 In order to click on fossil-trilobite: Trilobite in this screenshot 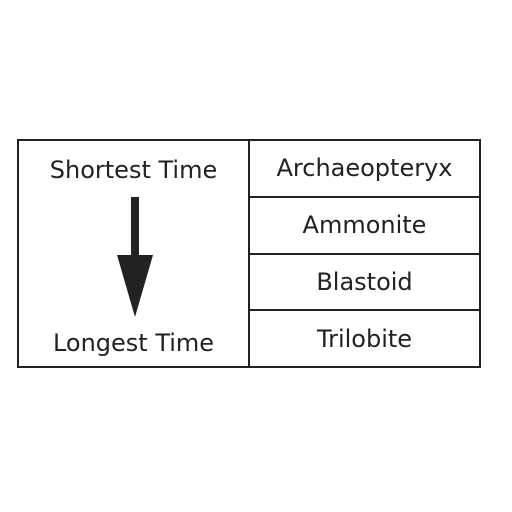, I will do `click(364, 338)`.